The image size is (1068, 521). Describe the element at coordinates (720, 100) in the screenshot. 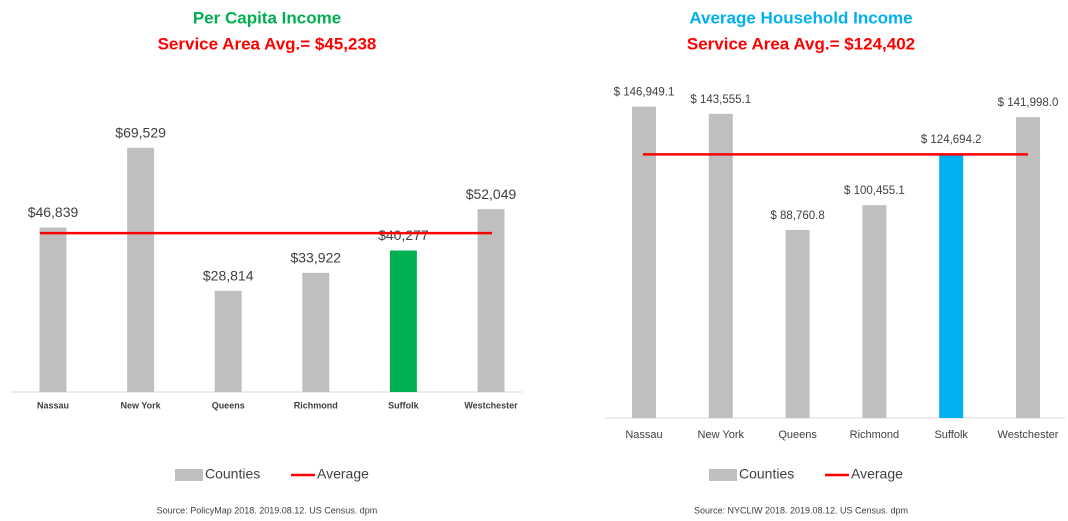

I see `value-label: $ 143,555.1` at that location.